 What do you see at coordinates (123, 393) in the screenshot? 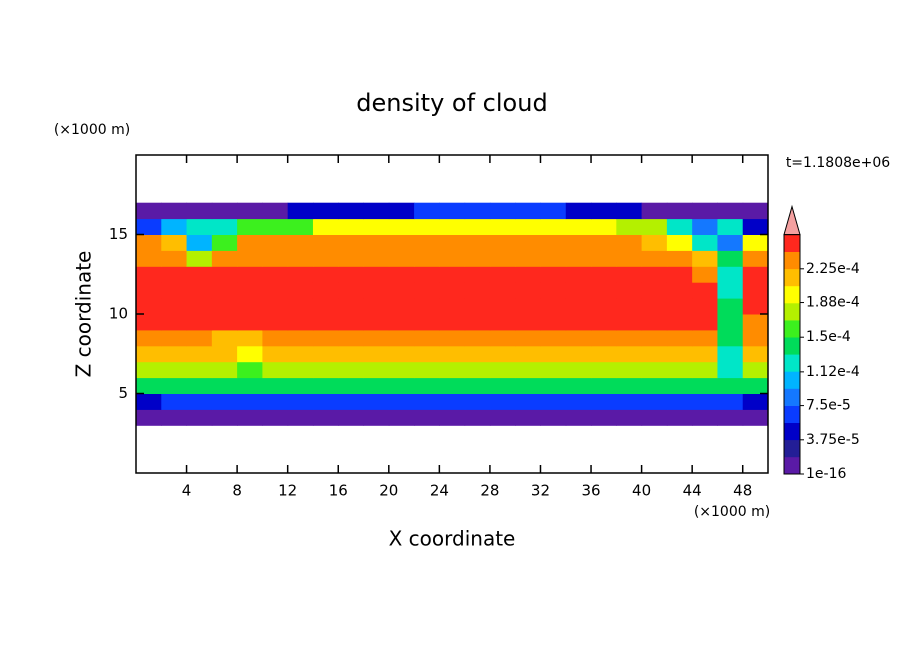
I see `y-tick-label: 5` at bounding box center [123, 393].